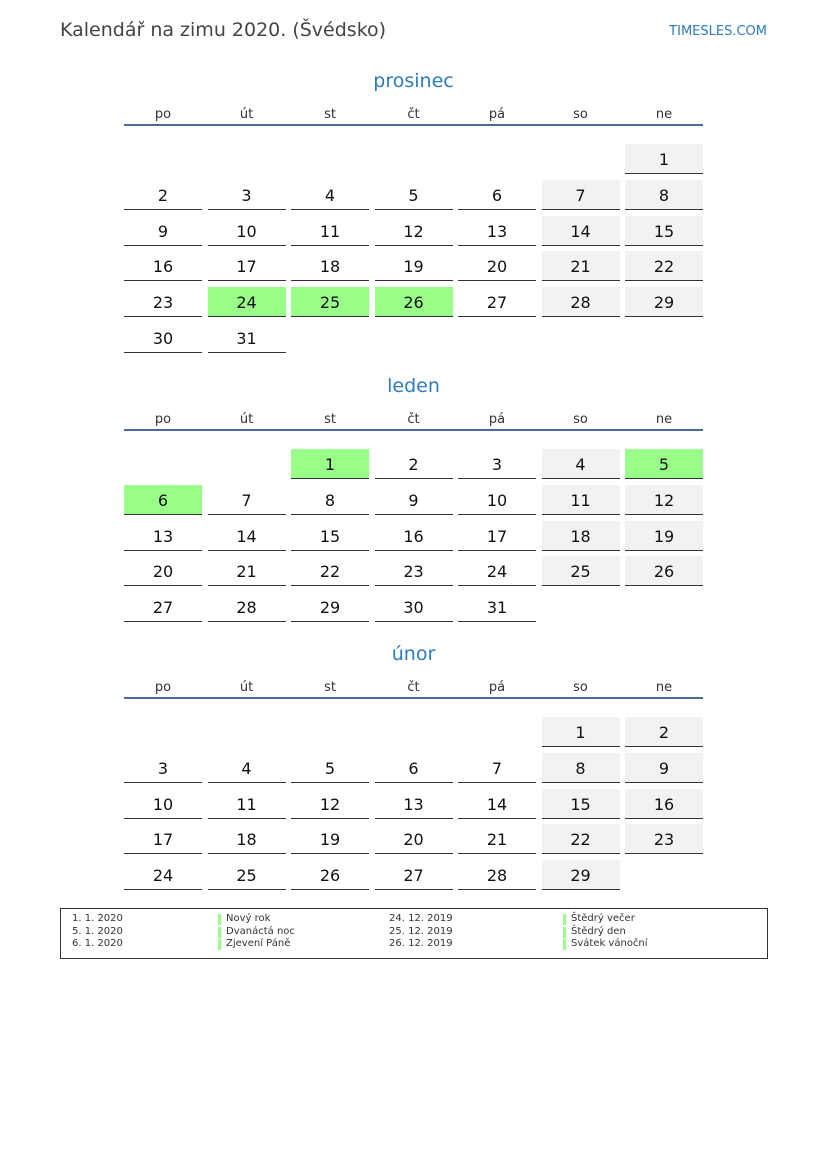 Image resolution: width=827 pixels, height=1169 pixels. I want to click on legend-holiday-name: Nový rok, so click(248, 918).